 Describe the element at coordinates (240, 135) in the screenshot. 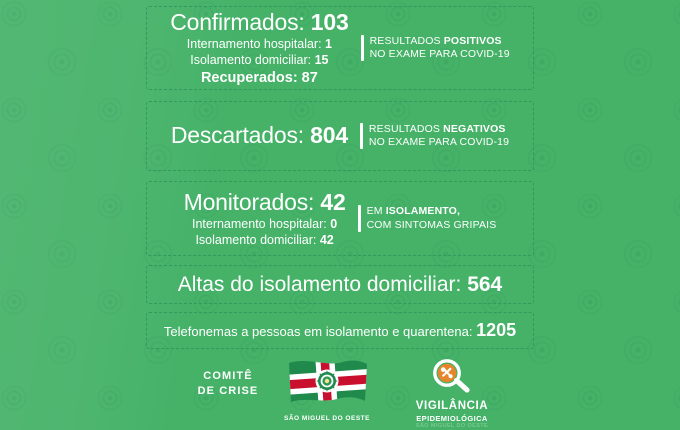

I see `descartados-label: Descartados:` at that location.